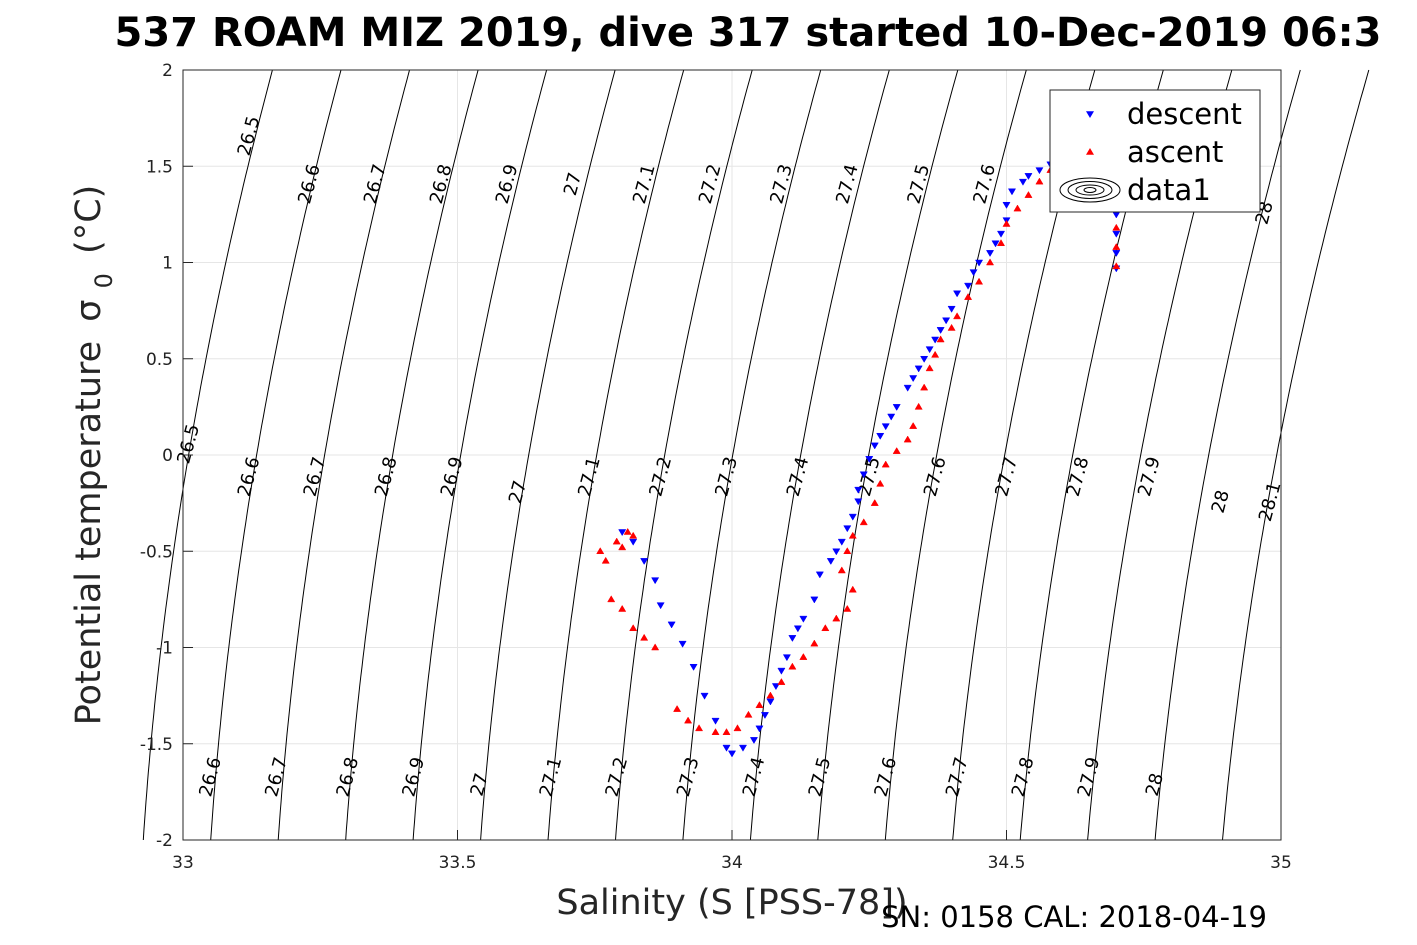 This screenshot has width=1417, height=945. I want to click on legend-label-data1: data1, so click(1169, 190).